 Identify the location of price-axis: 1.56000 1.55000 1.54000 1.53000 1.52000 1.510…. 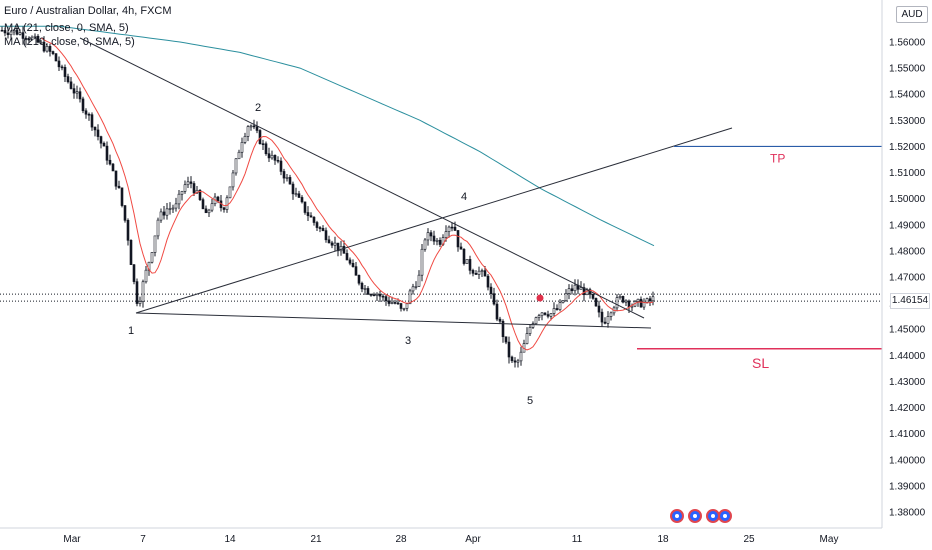
(903, 264).